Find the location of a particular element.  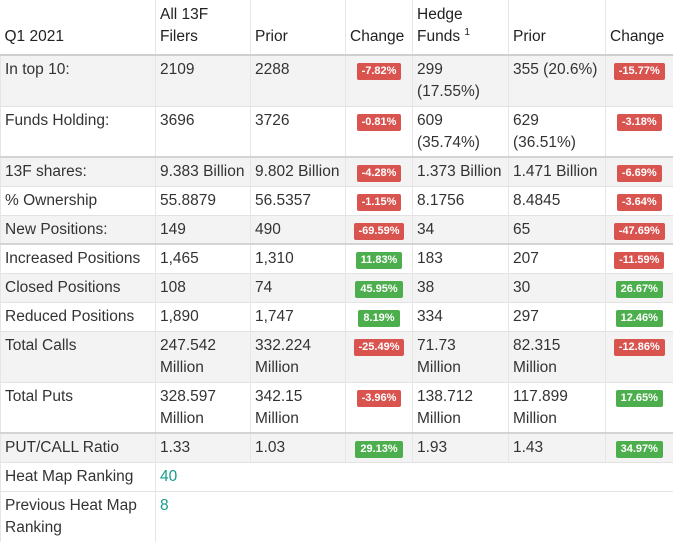

all-filers-change-cell: -69.59% is located at coordinates (379, 229).